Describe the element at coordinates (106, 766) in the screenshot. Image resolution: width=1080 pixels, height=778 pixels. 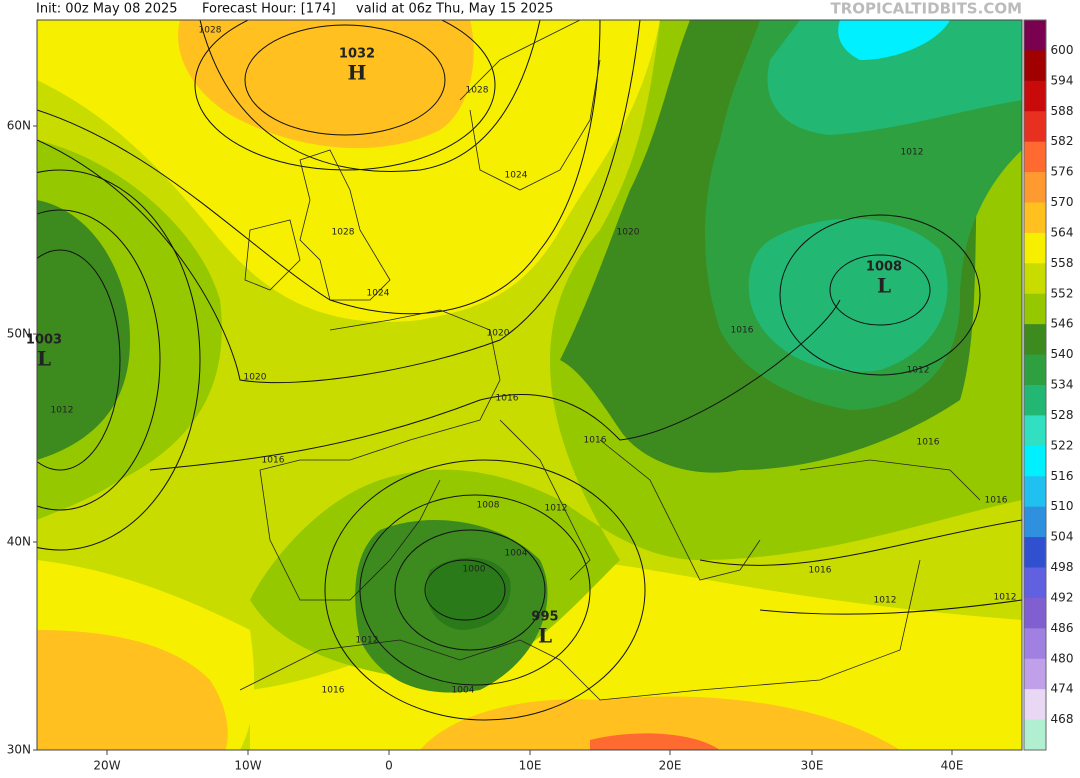
I see `lon-label: 20W` at that location.